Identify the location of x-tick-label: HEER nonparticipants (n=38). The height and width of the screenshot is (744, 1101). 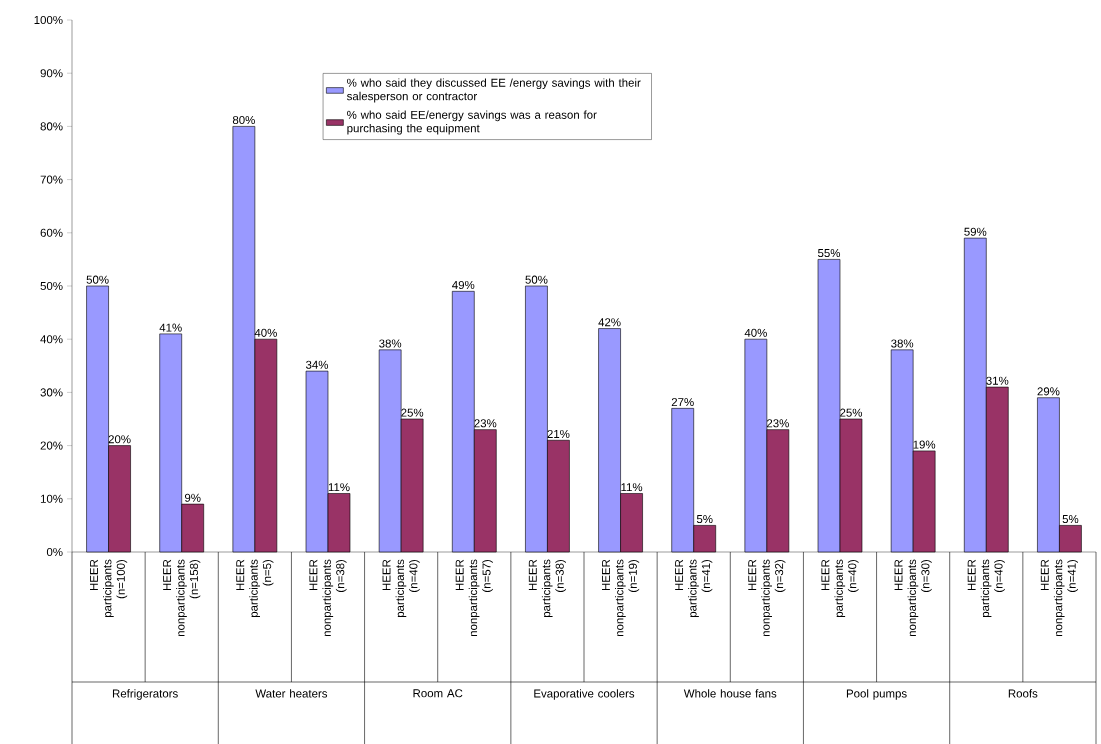
(328, 598).